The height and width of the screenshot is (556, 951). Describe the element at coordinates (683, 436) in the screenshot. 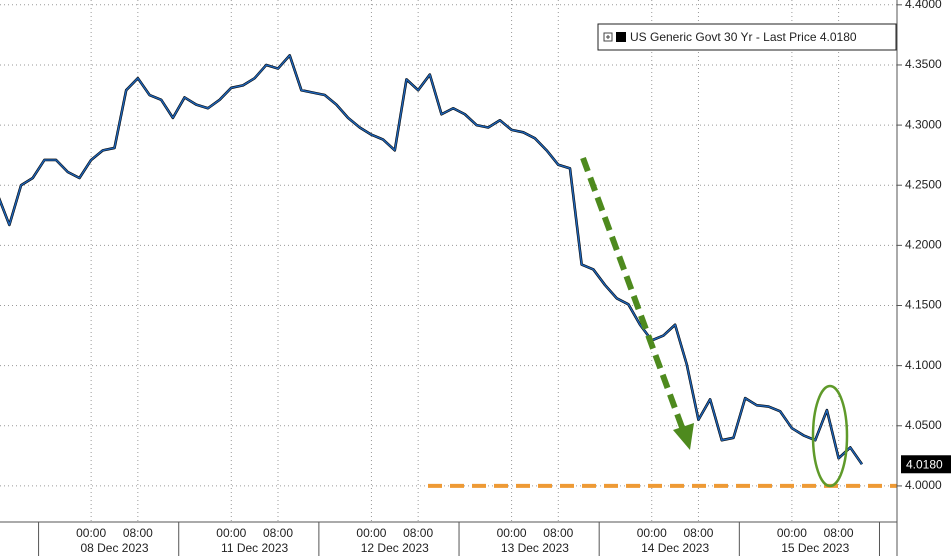

I see `arrow-head` at that location.